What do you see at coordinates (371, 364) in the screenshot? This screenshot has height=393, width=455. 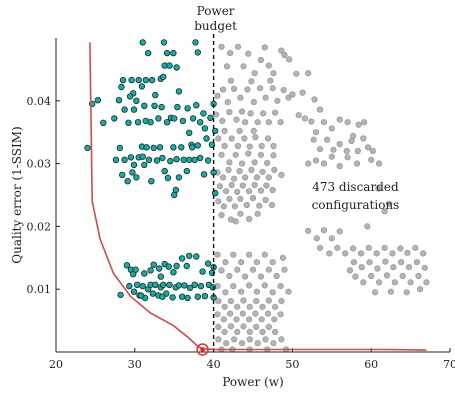 I see `x-tick-label: 60` at bounding box center [371, 364].